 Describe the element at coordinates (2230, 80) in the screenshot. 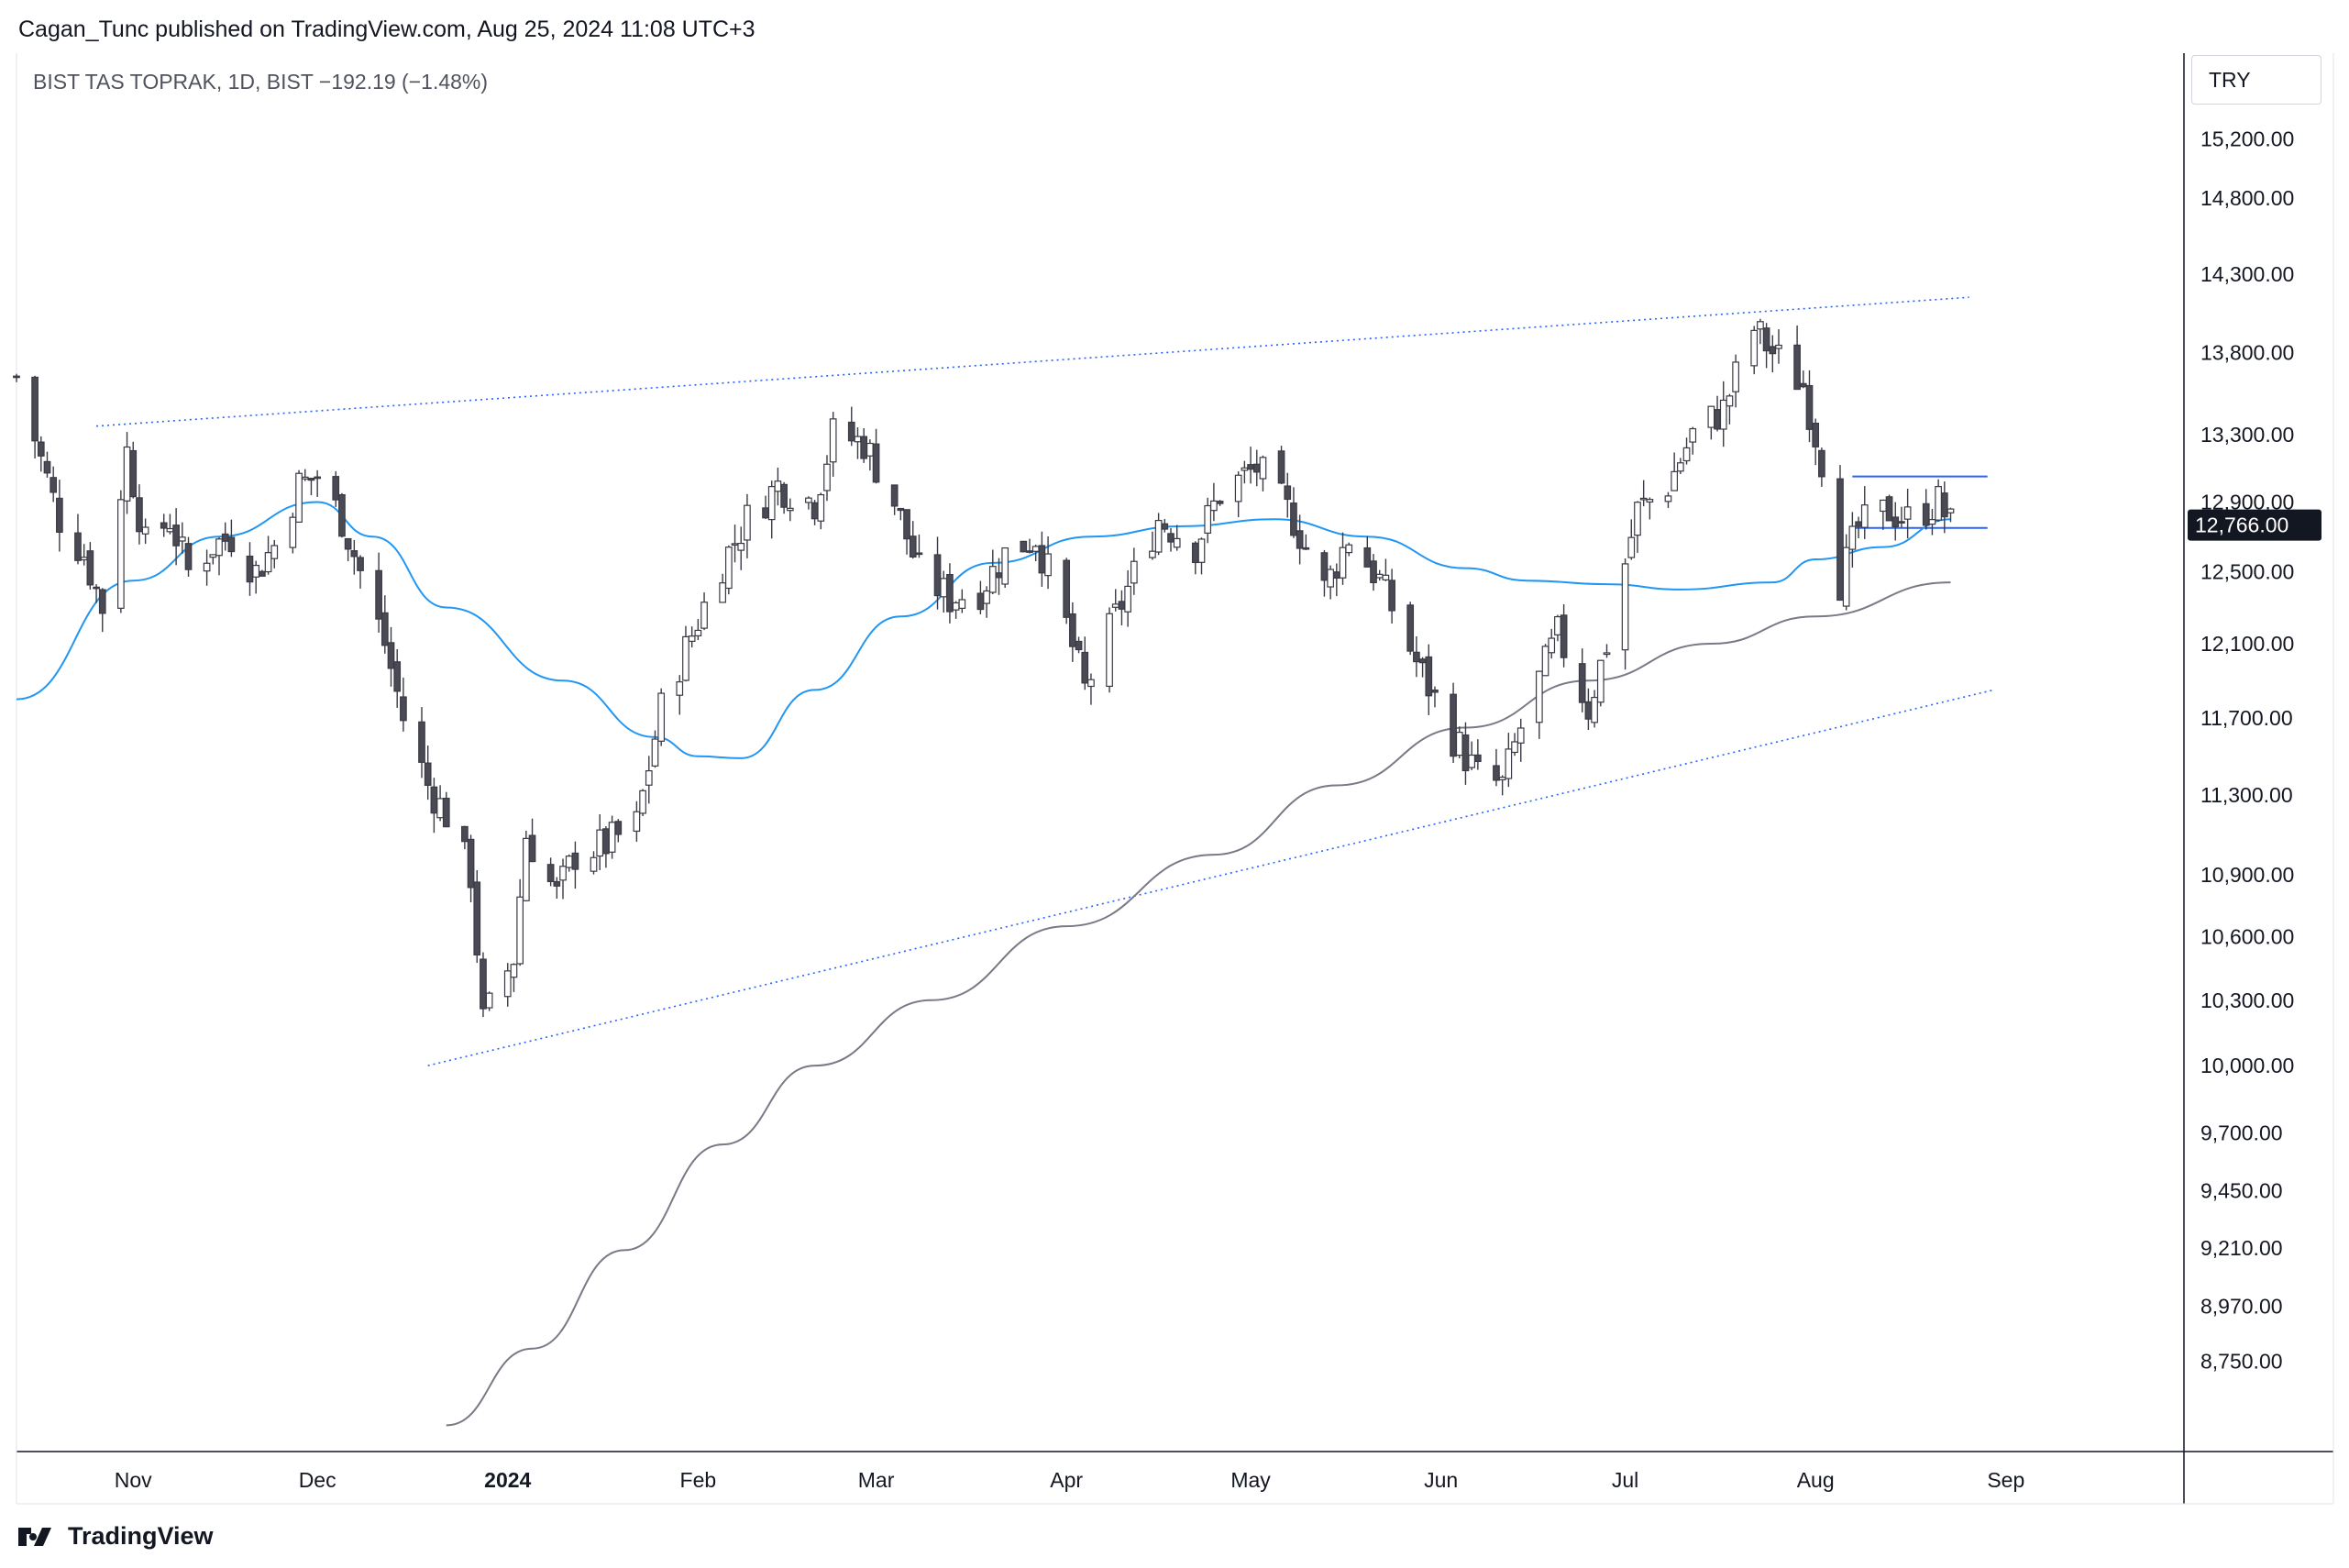

I see `currency-label: TRY` at that location.